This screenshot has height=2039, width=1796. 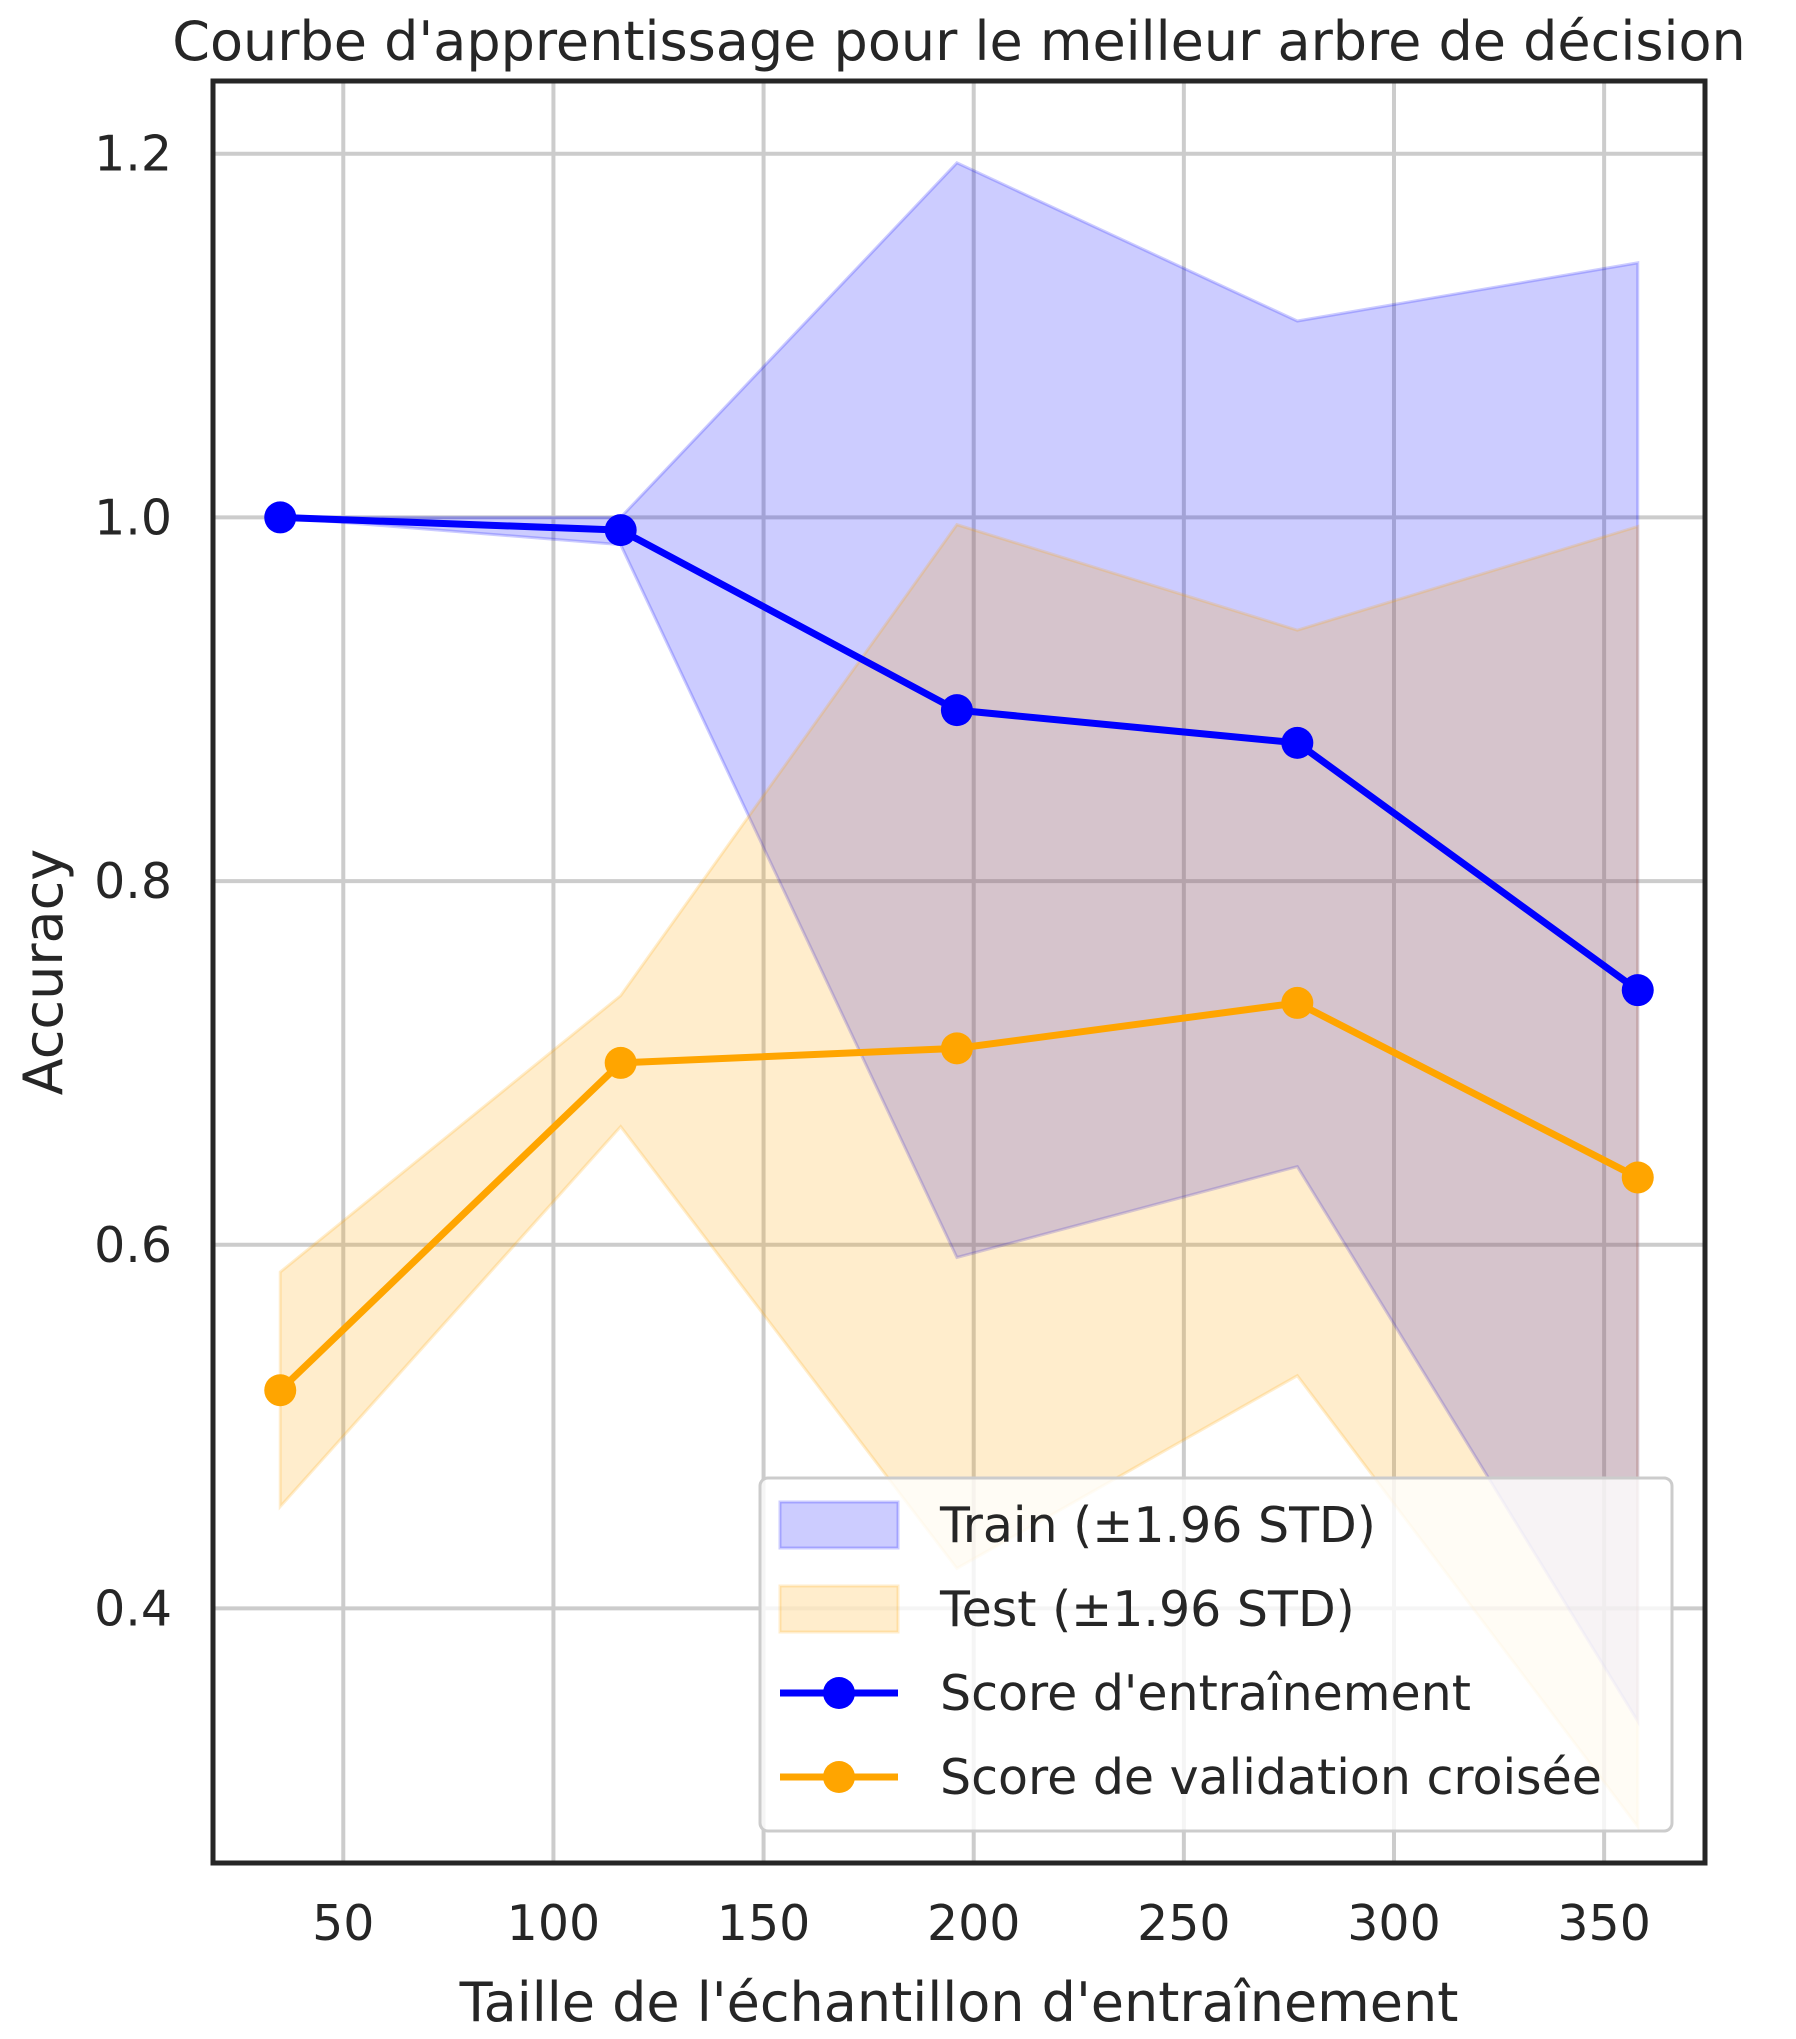 What do you see at coordinates (1147, 1609) in the screenshot?
I see `legend-test-band-label: Test (±1.96 STD)` at bounding box center [1147, 1609].